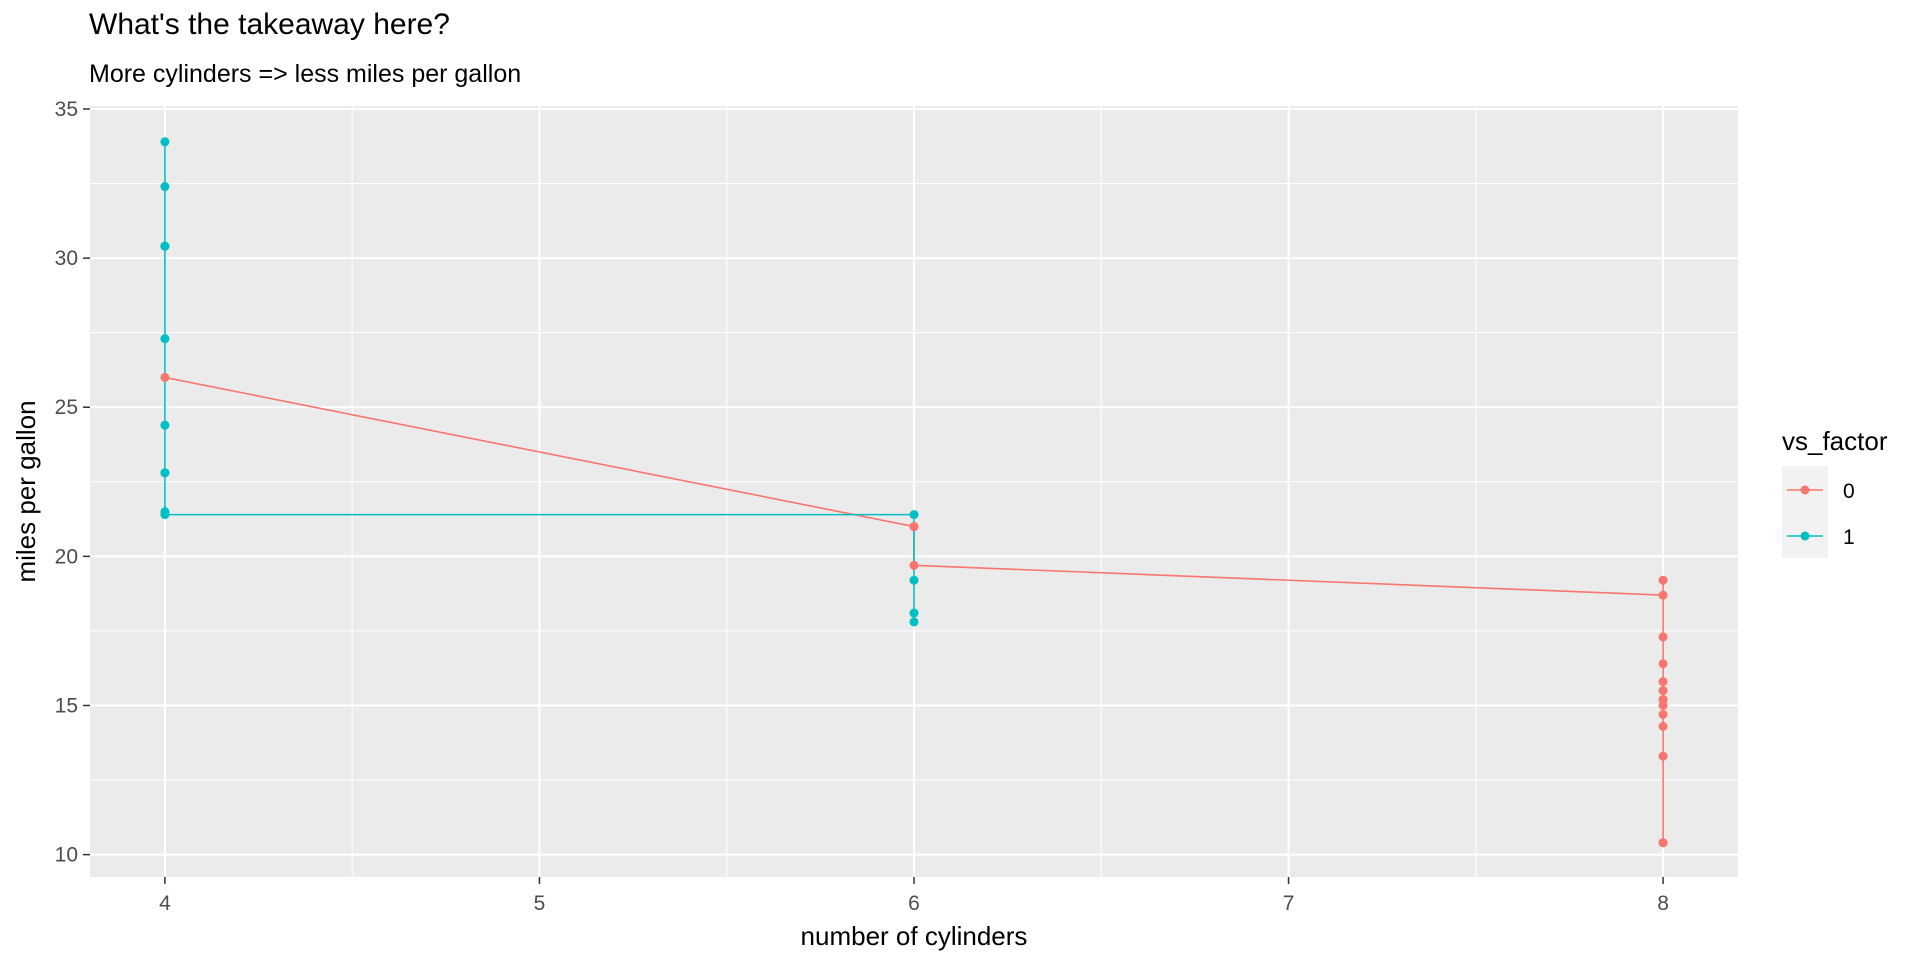 This screenshot has width=1920, height=960. What do you see at coordinates (1849, 491) in the screenshot?
I see `legend-label: 0` at bounding box center [1849, 491].